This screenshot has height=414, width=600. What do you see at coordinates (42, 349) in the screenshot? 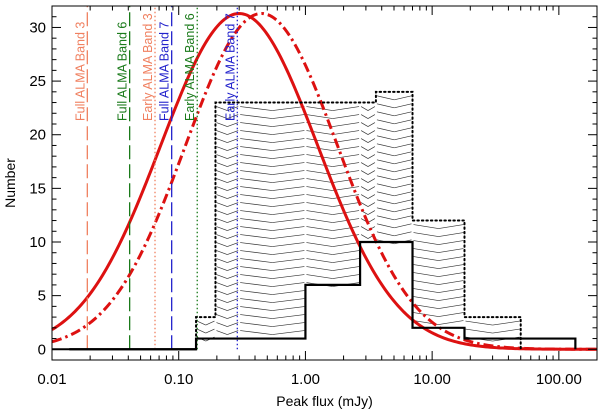
I see `y-tick-label: 0` at bounding box center [42, 349].